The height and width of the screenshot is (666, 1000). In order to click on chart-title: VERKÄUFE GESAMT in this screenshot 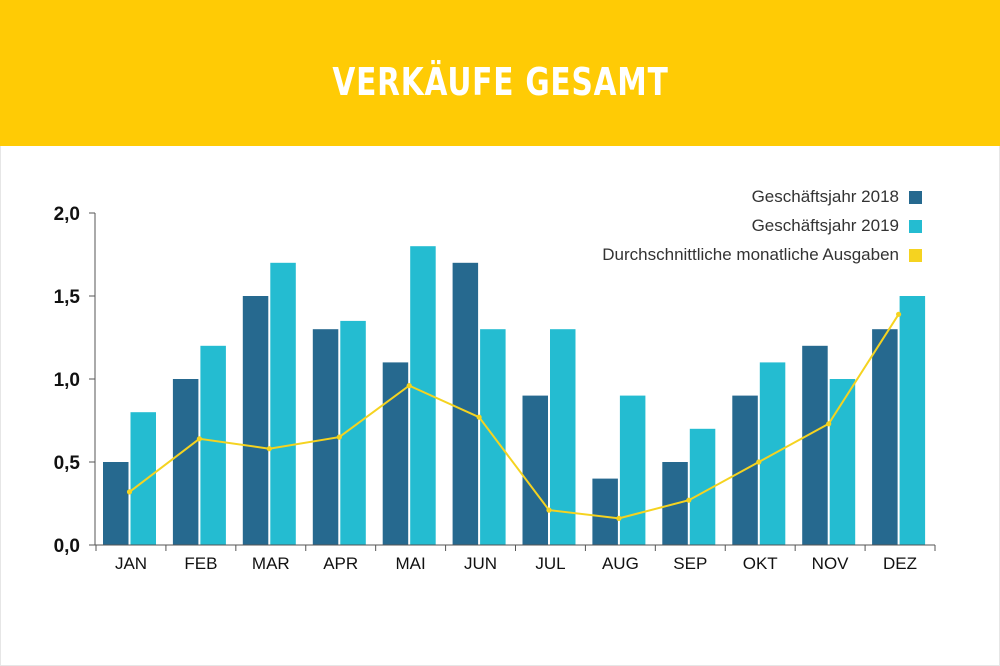, I will do `click(500, 82)`.